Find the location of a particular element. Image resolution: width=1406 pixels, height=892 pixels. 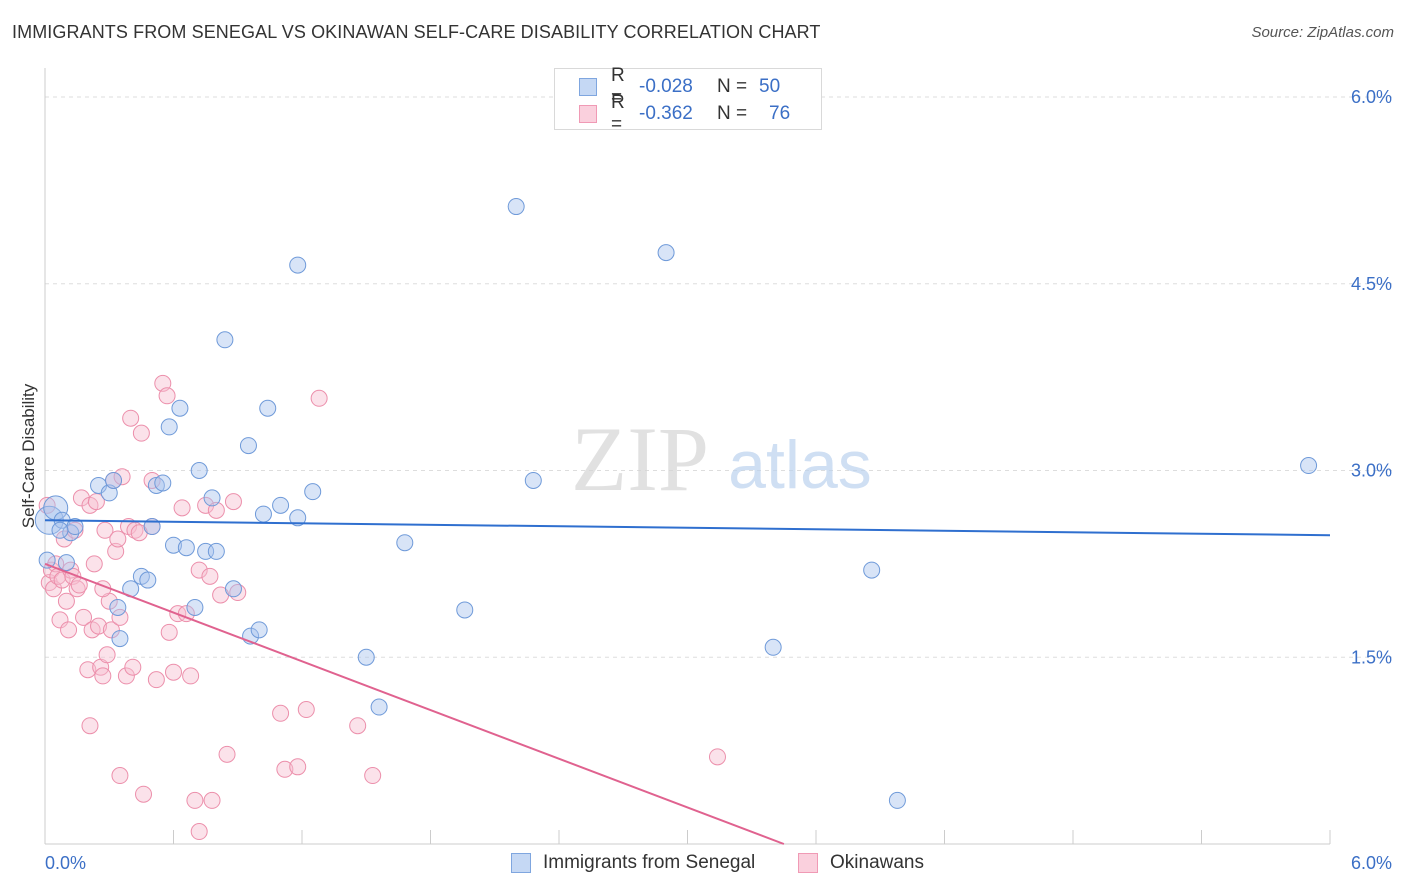

y-tick-label: 1.5% is located at coordinates (1371, 657).